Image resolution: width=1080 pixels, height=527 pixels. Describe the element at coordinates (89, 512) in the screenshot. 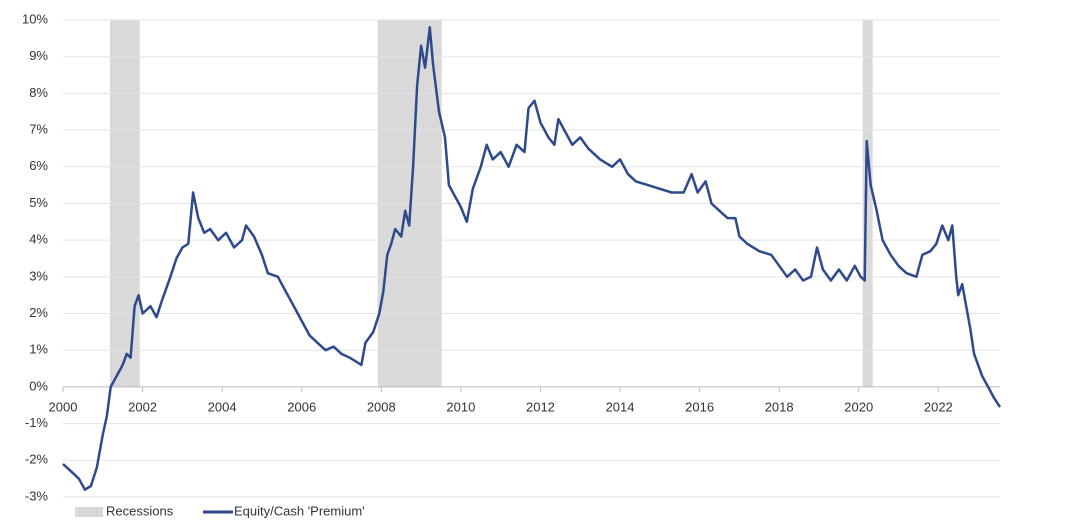

I see `legend-swatch` at that location.